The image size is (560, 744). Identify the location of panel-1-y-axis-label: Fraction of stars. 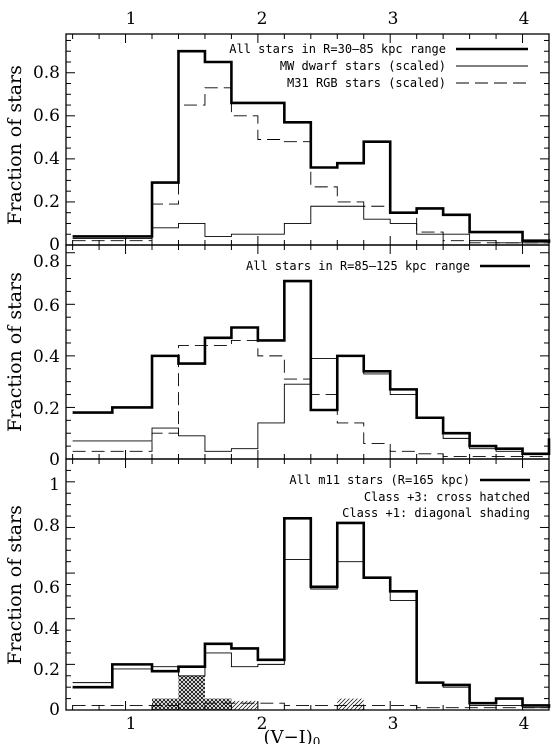
(15, 145).